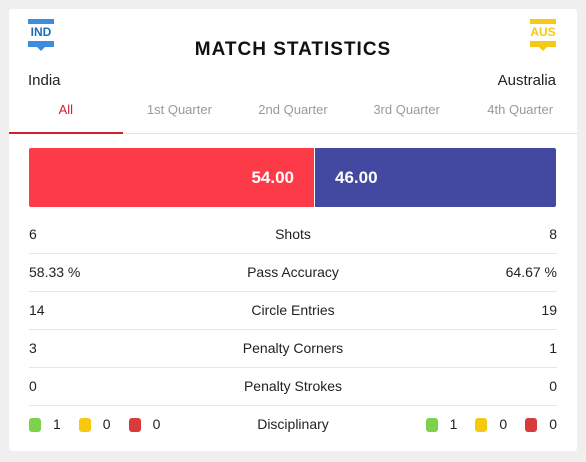  Describe the element at coordinates (549, 310) in the screenshot. I see `away-value: 19` at that location.